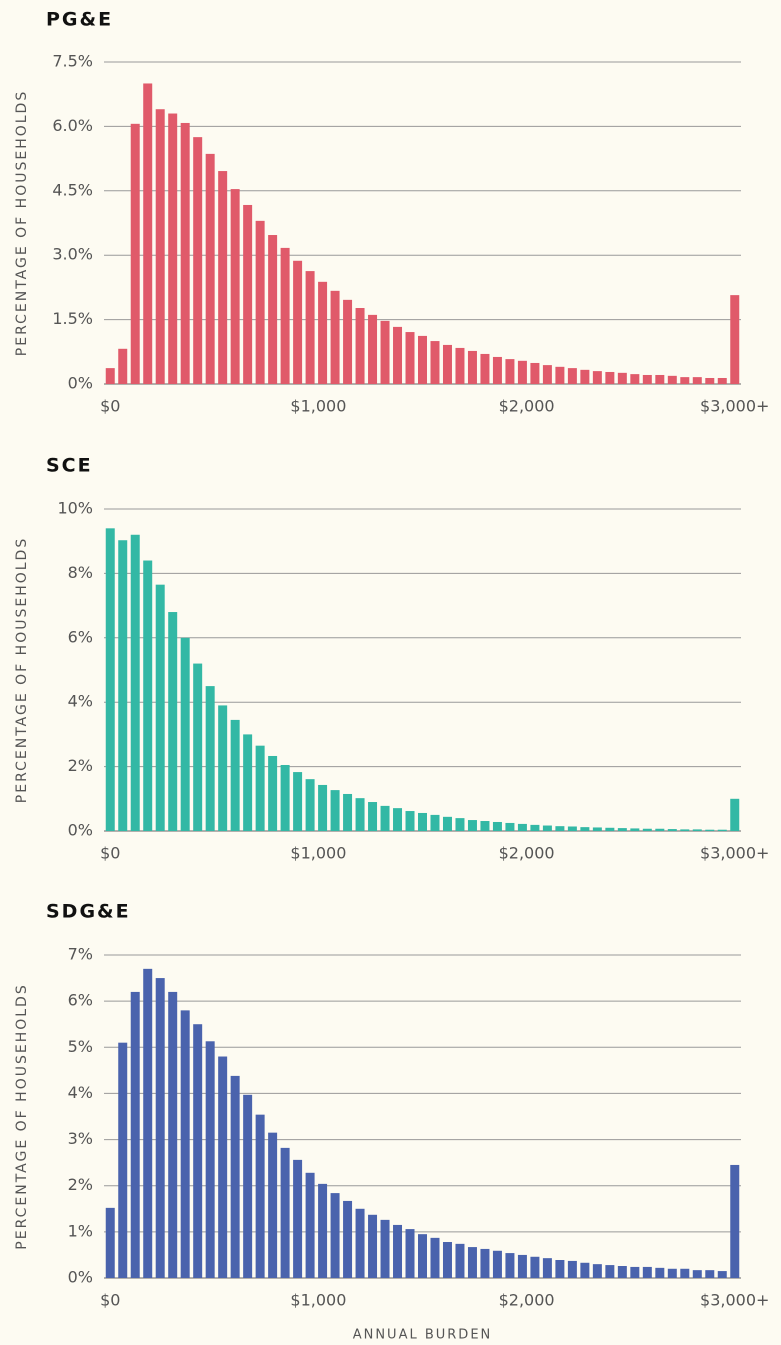 This screenshot has width=781, height=1345. I want to click on x-tick-label: $1,000, so click(318, 853).